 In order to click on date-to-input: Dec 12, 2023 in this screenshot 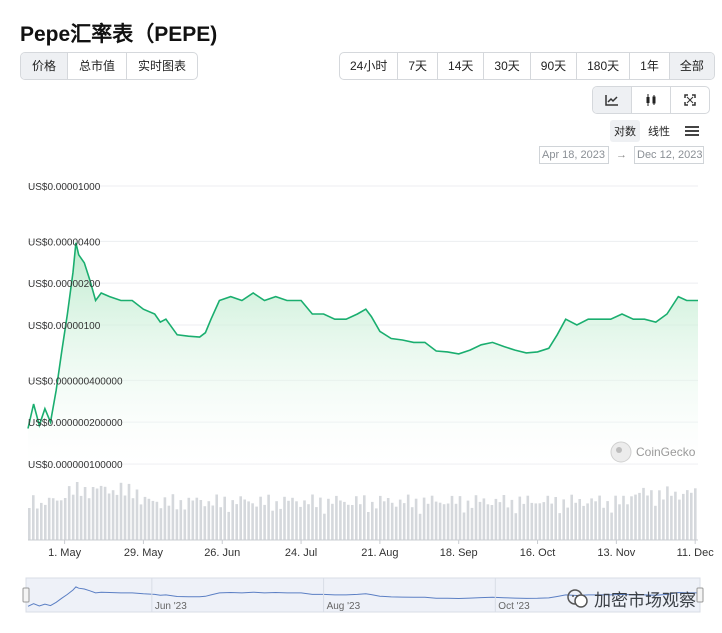, I will do `click(669, 155)`.